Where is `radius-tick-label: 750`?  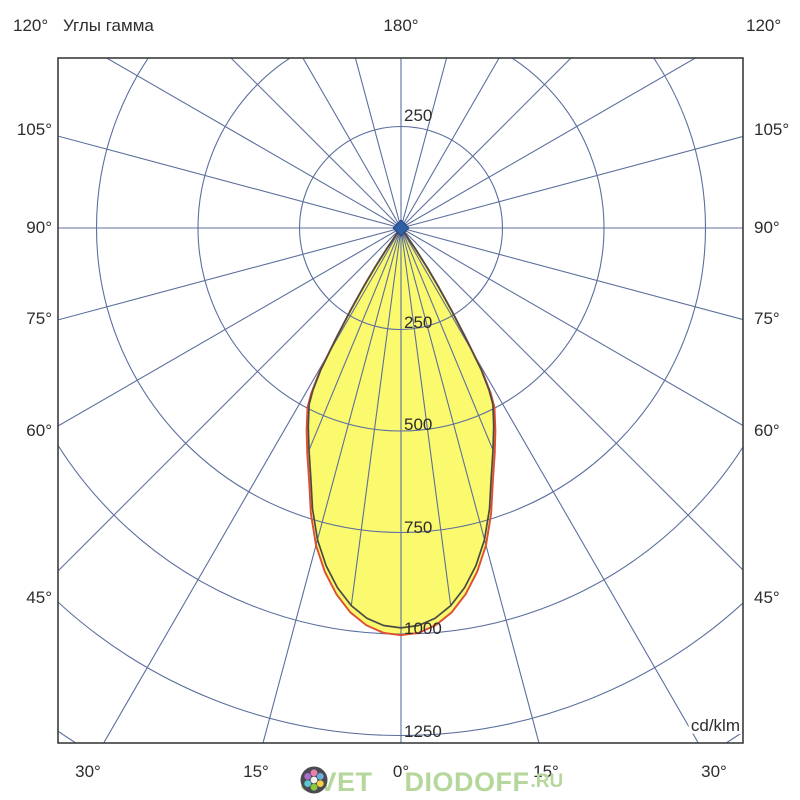 radius-tick-label: 750 is located at coordinates (418, 527).